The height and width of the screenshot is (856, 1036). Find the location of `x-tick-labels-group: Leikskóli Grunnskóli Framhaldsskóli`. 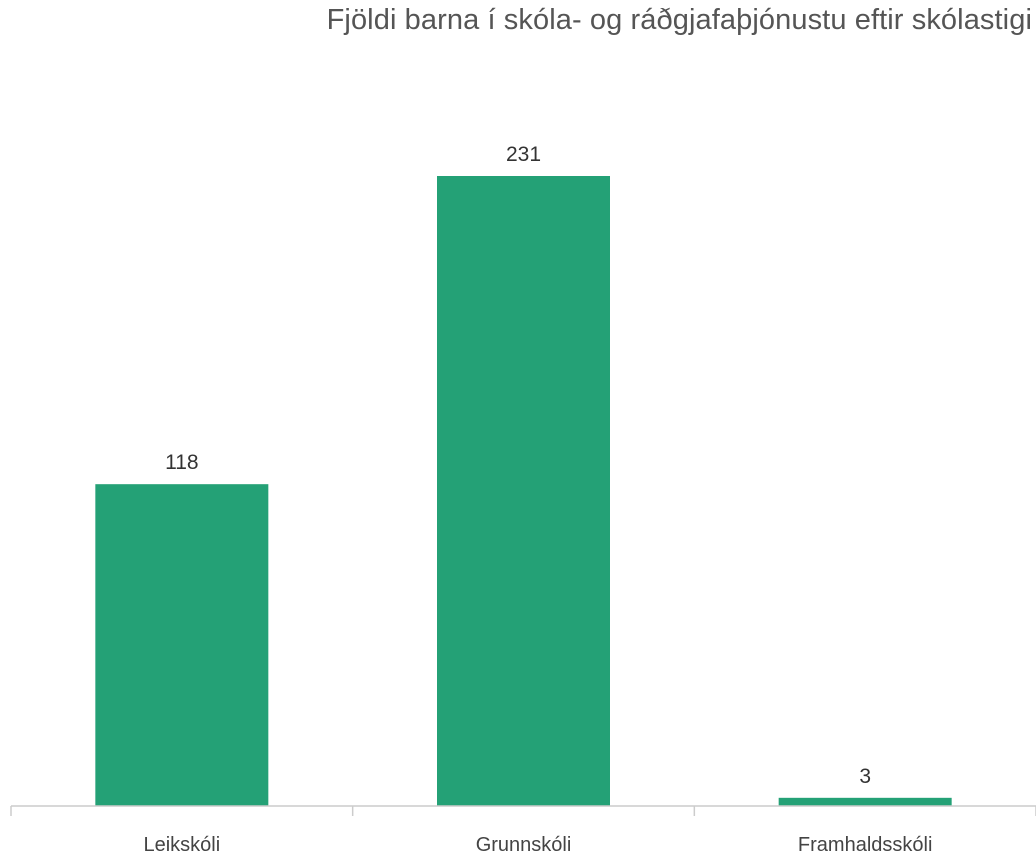

x-tick-labels-group: Leikskóli Grunnskóli Framhaldsskóli is located at coordinates (537, 845).